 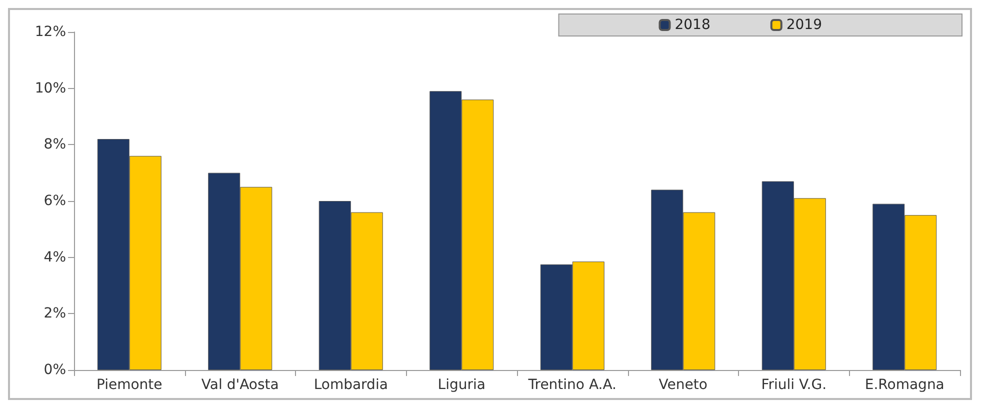 I want to click on x-tick-label: Val d'Aosta, so click(x=240, y=385).